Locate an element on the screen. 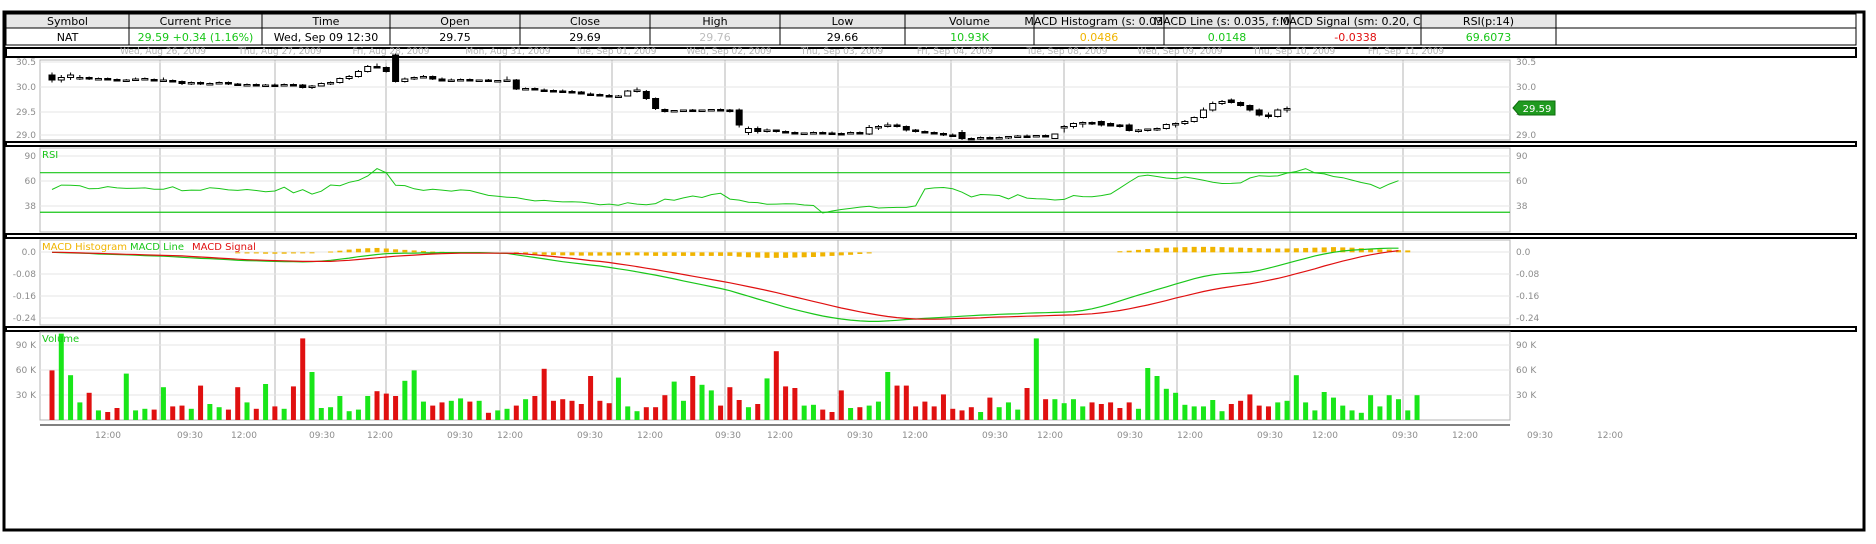 The width and height of the screenshot is (1876, 544). y-tick-label-right: 0.0 is located at coordinates (1523, 253).